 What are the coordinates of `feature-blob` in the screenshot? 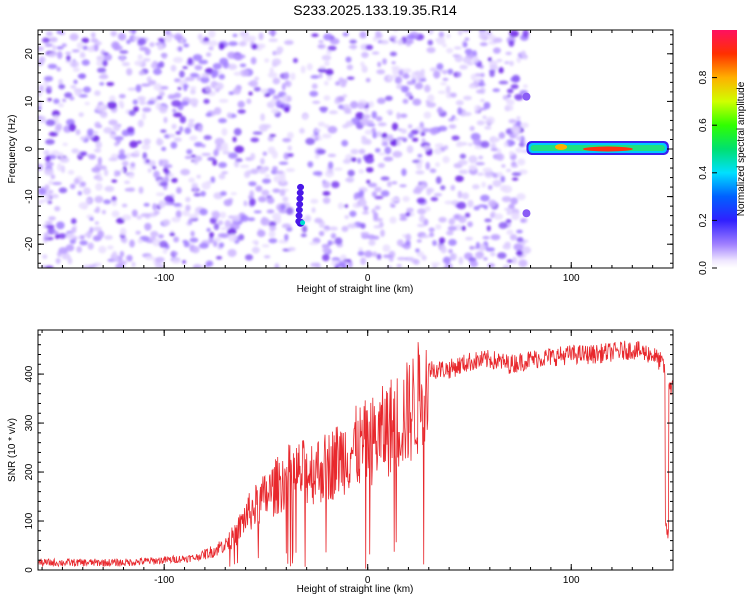 It's located at (526, 213).